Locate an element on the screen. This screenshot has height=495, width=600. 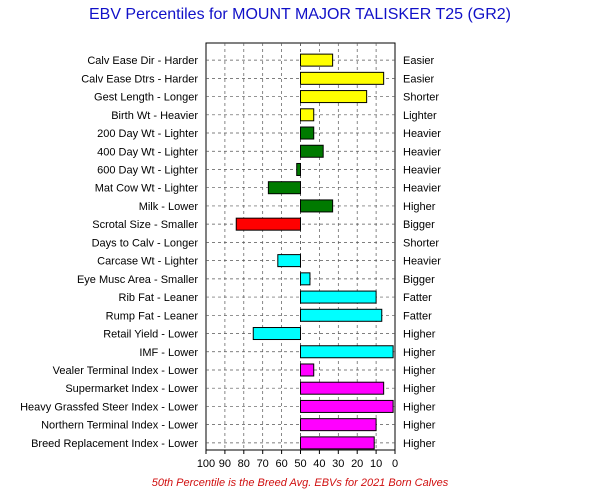
category-label: Eye Musc Area - Smaller is located at coordinates (137, 280).